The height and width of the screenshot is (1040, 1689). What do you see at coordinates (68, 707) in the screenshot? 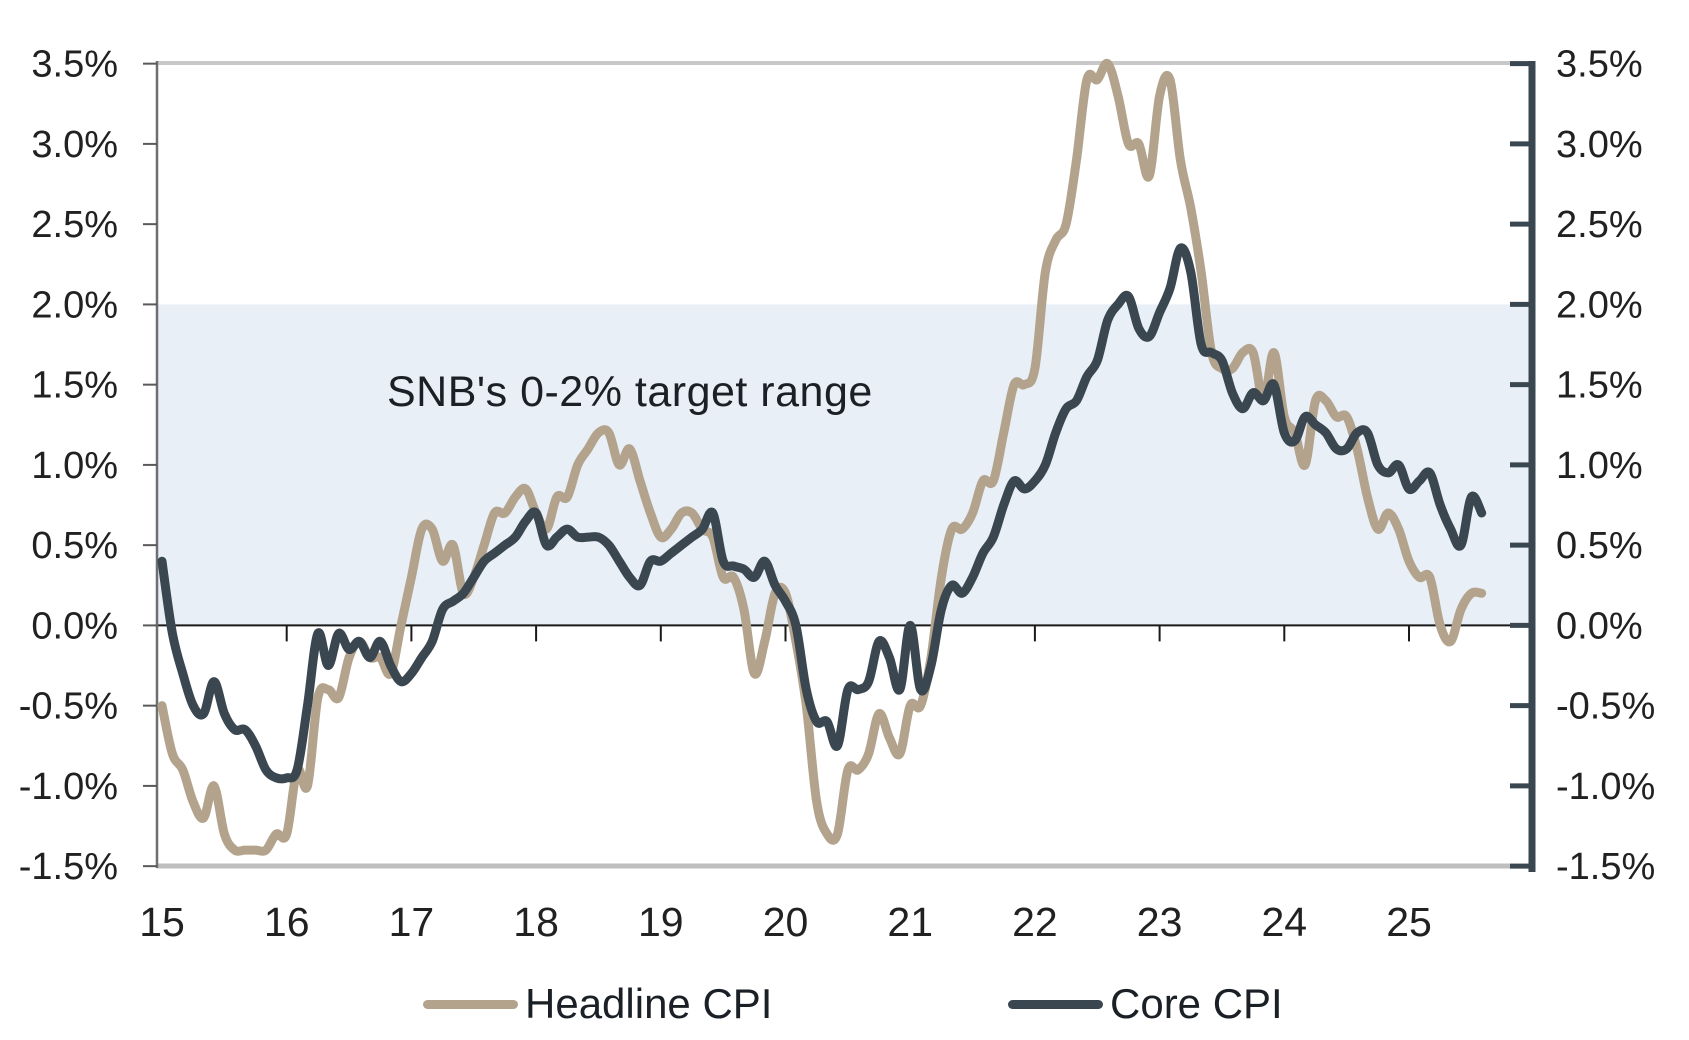
I see `y-axis-label-left: -0.5%` at bounding box center [68, 707].